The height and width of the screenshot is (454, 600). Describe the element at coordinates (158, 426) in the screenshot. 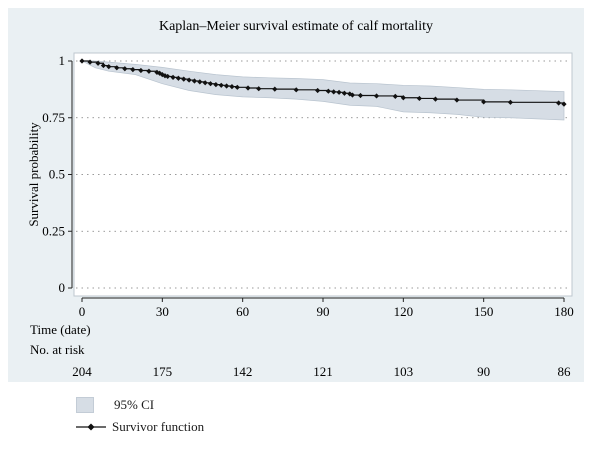

I see `legend-label-survivor: Survivor function` at that location.